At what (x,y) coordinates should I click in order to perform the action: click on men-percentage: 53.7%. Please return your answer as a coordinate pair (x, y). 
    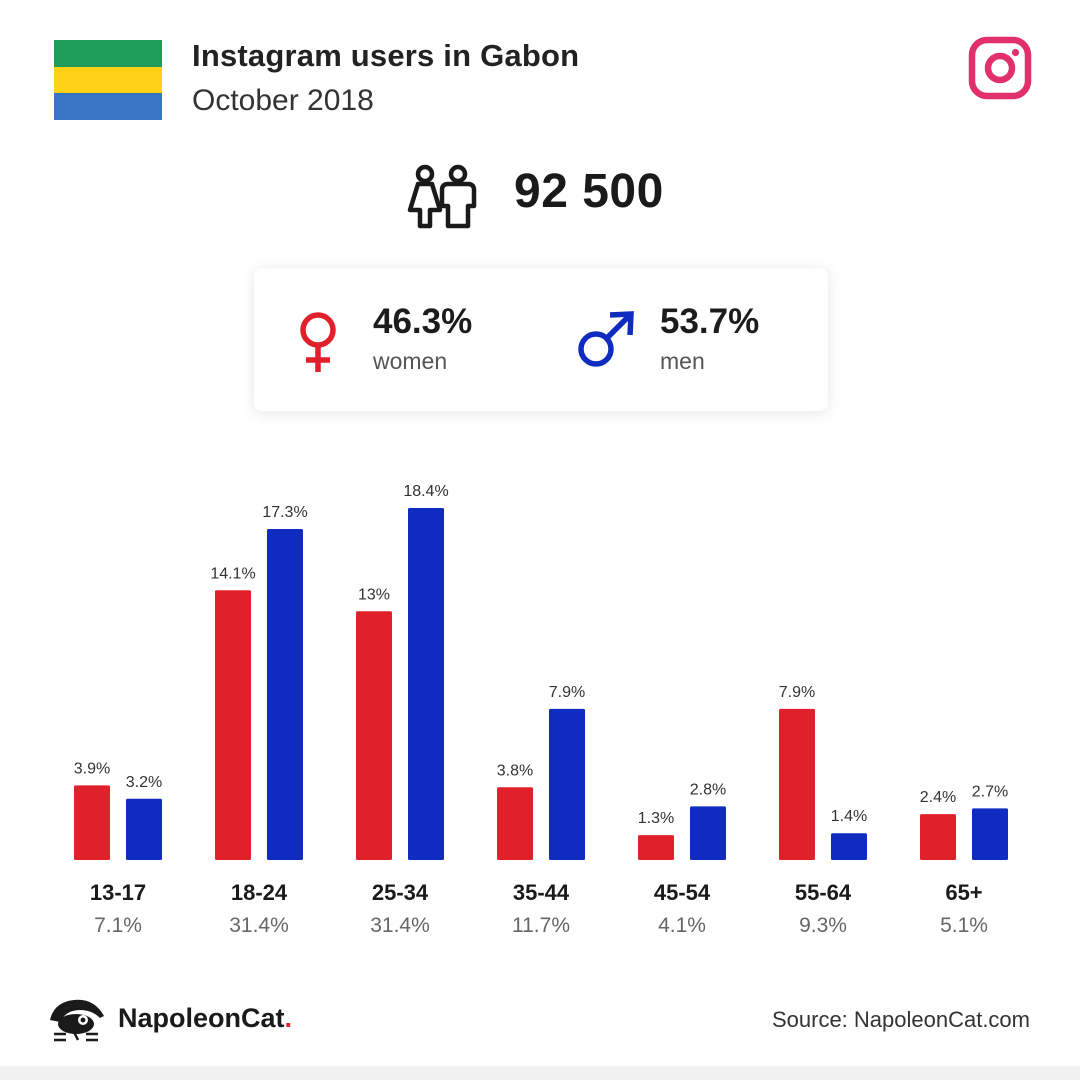
    Looking at the image, I should click on (710, 321).